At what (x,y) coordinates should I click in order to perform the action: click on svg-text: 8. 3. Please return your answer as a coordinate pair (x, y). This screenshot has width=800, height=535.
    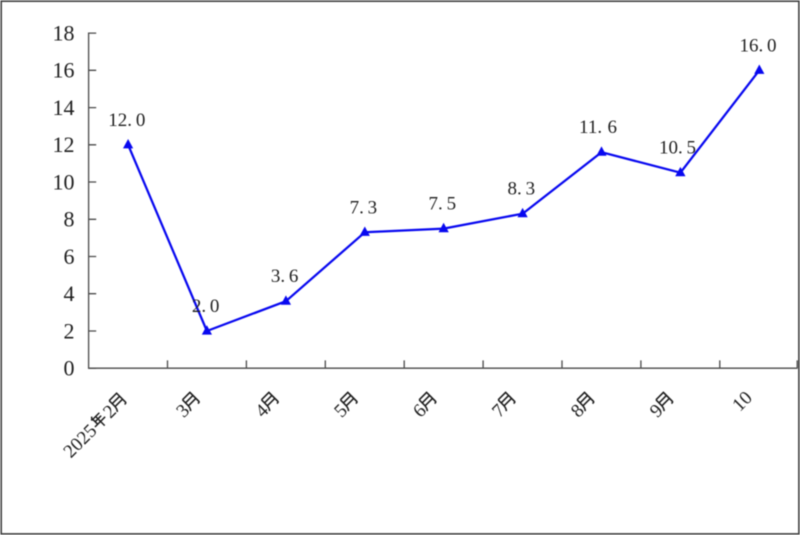
    Looking at the image, I should click on (522, 189).